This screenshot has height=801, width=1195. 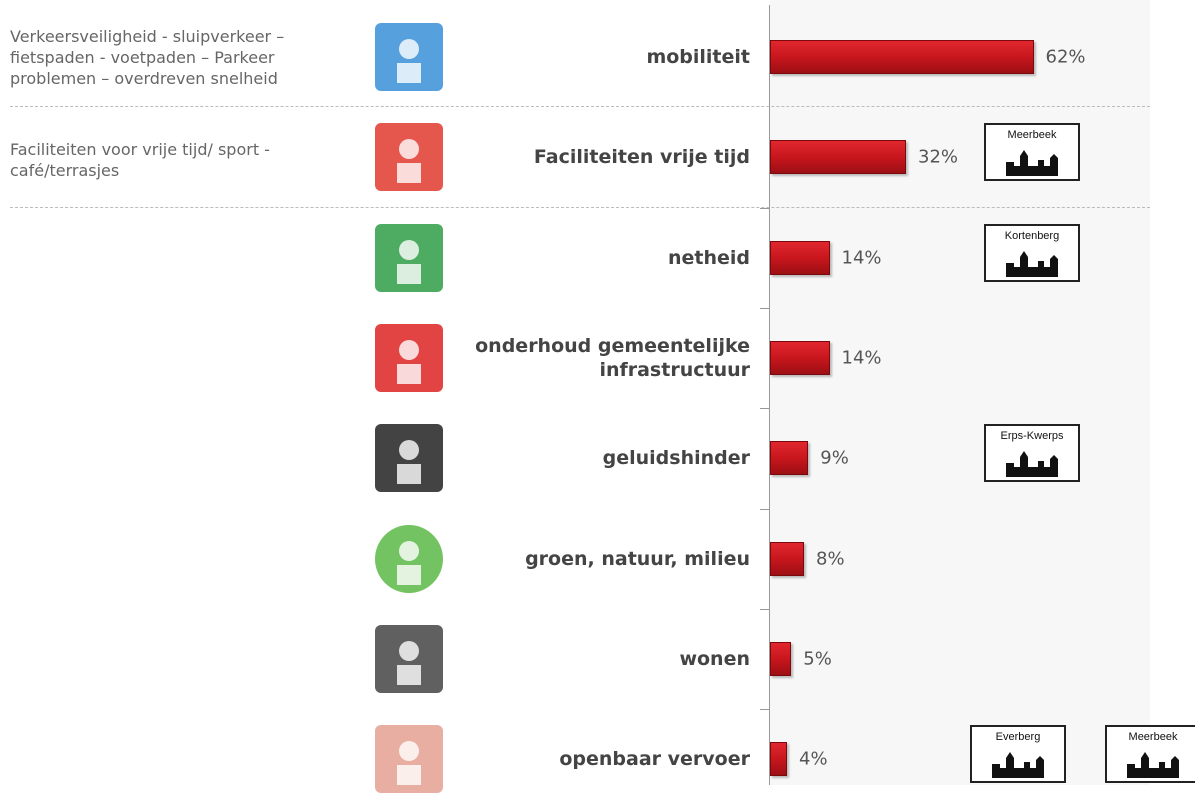 I want to click on category-label: openbaar vervoer, so click(x=654, y=759).